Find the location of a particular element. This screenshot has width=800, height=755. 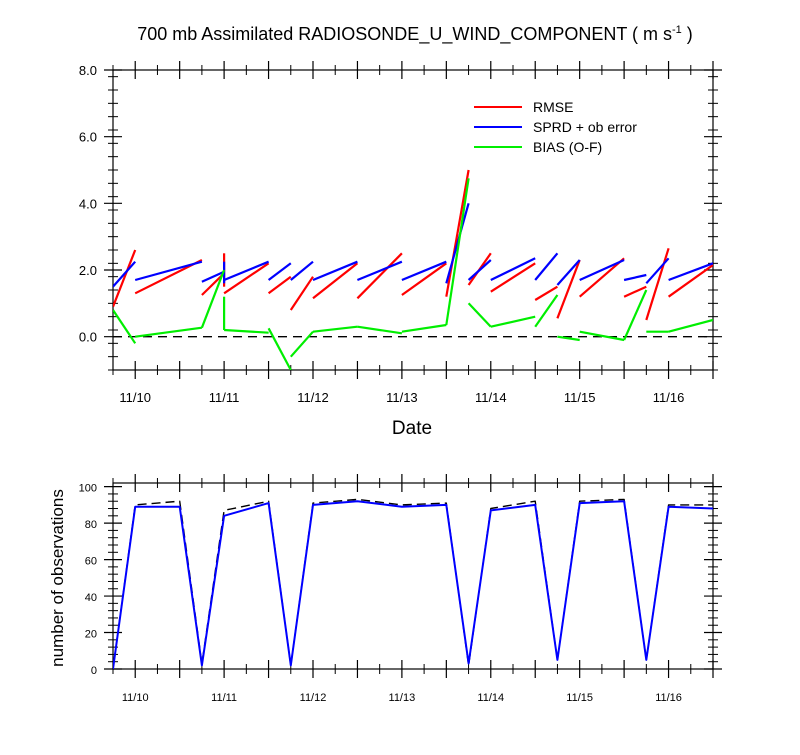

y-tick-label: 40 is located at coordinates (91, 598).